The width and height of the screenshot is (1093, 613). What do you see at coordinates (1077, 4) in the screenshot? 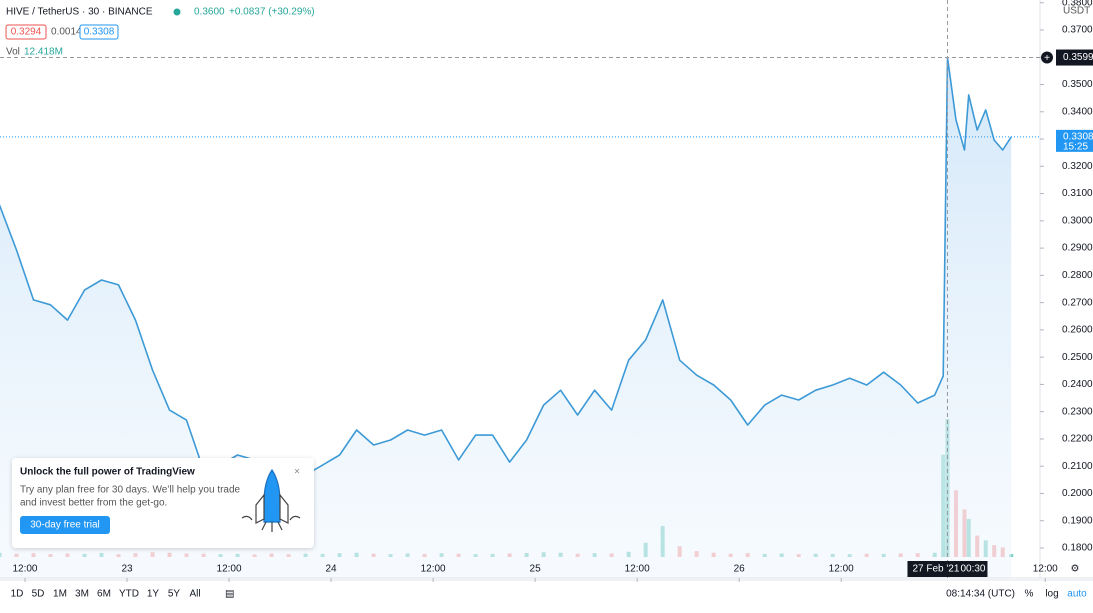
I see `y-tick-label: 0.3800` at bounding box center [1077, 4].